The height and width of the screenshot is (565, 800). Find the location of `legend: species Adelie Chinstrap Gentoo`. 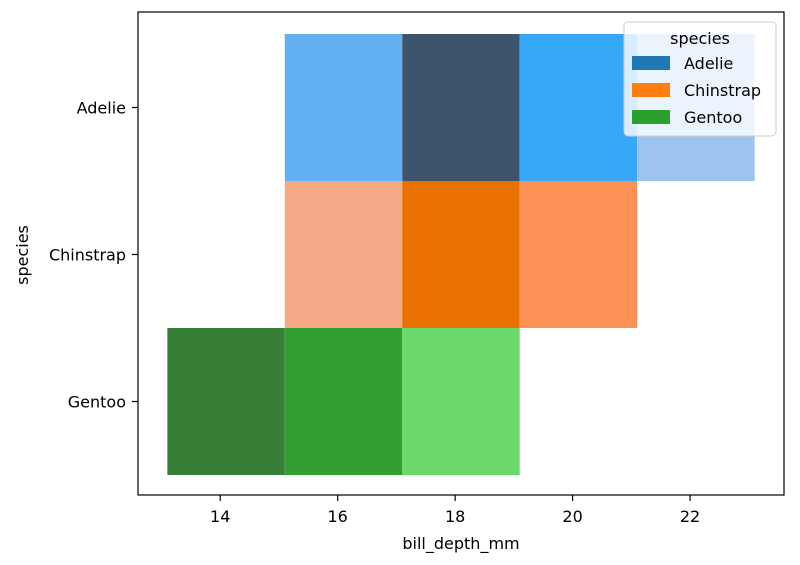

legend: species Adelie Chinstrap Gentoo is located at coordinates (700, 79).